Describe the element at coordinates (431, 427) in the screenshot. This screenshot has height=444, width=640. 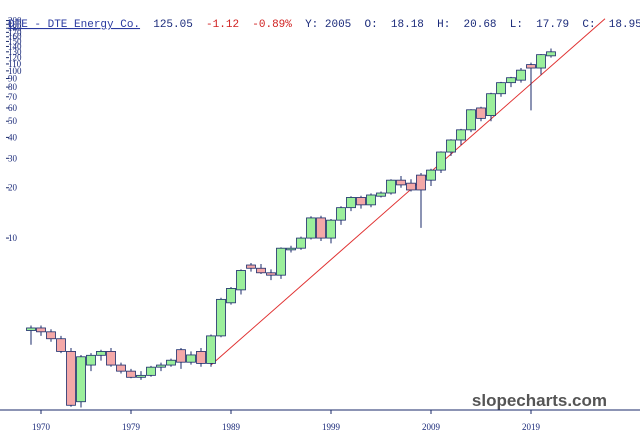
I see `x-tick-label: 2009` at that location.